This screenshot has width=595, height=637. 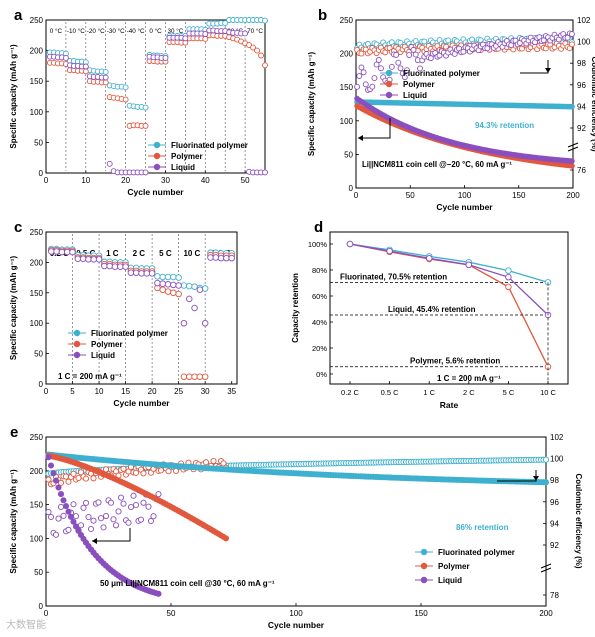 I want to click on y2-tick-label-e: 94, so click(x=554, y=523).